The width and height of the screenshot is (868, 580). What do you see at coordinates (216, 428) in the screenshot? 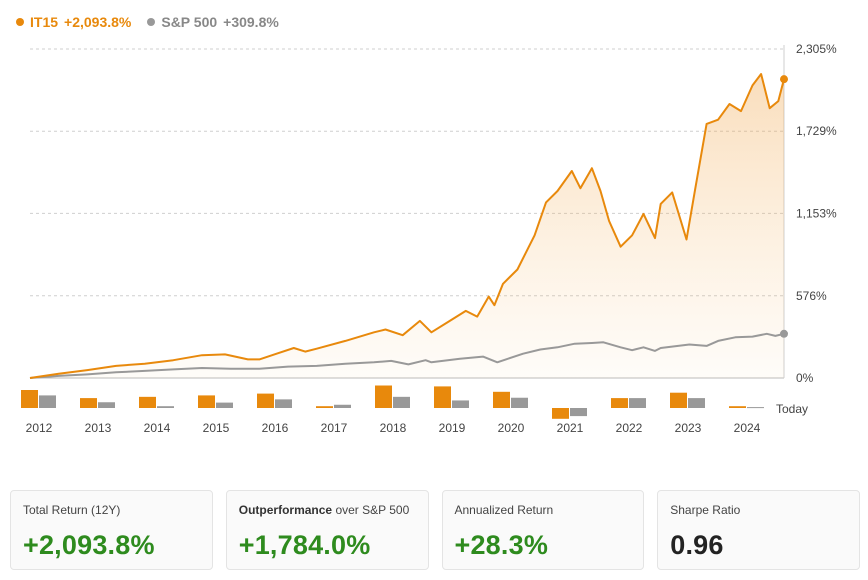
I see `x-tick-label: 2015` at bounding box center [216, 428].